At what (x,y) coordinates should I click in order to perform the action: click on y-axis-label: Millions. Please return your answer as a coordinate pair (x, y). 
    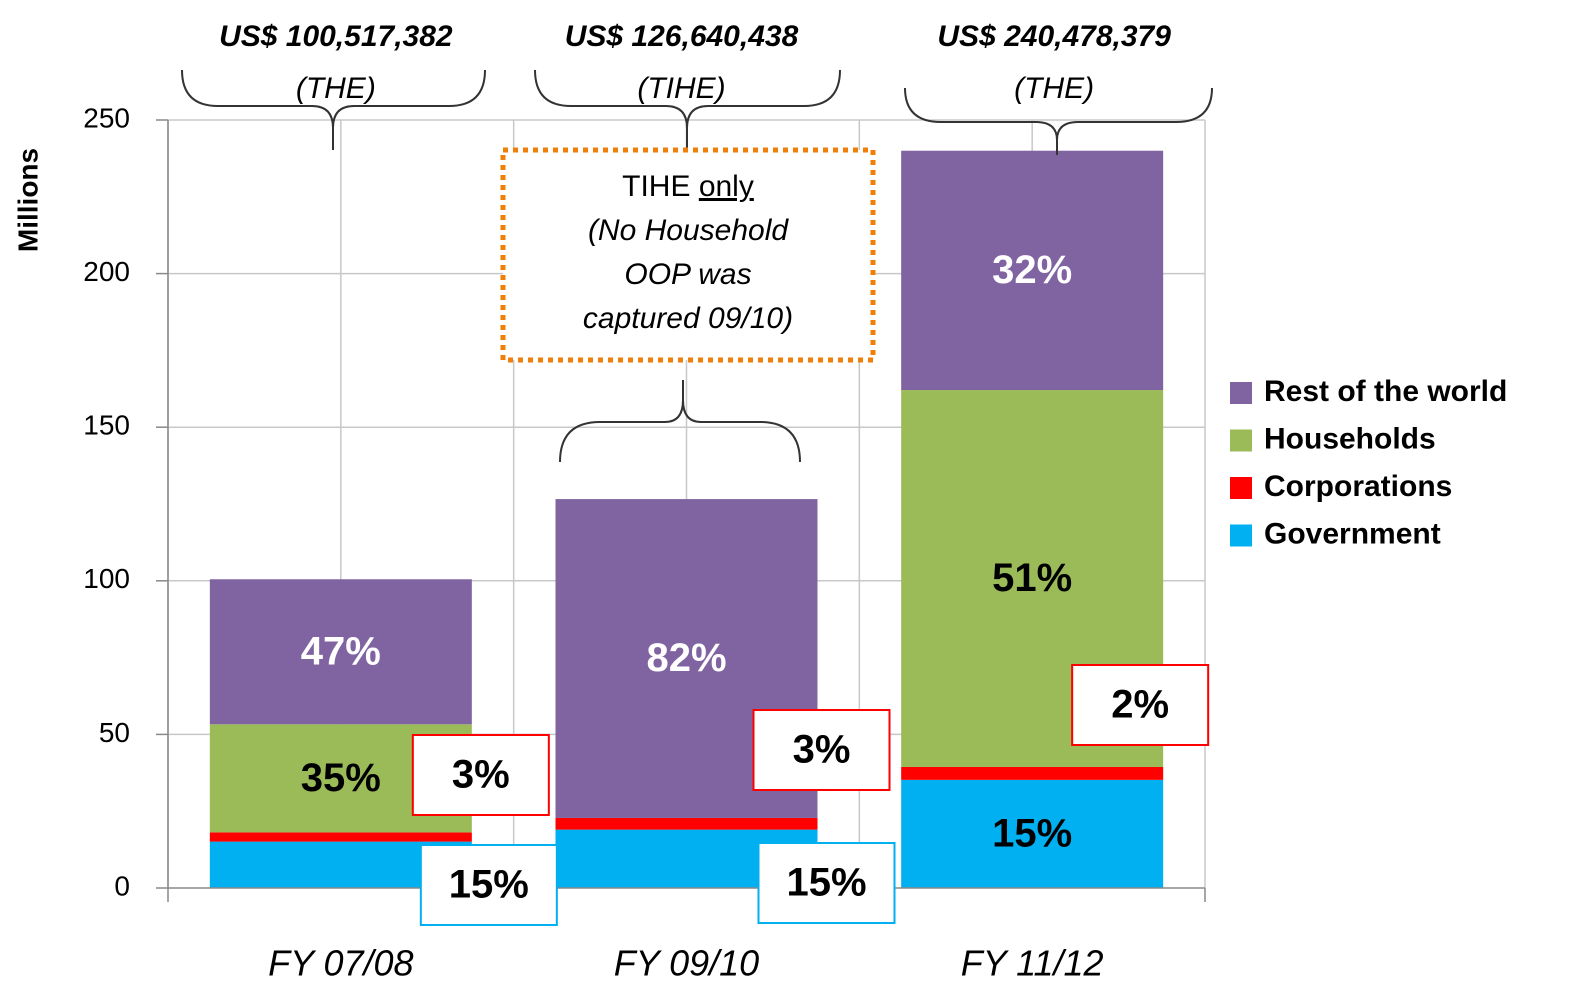
    Looking at the image, I should click on (27, 200).